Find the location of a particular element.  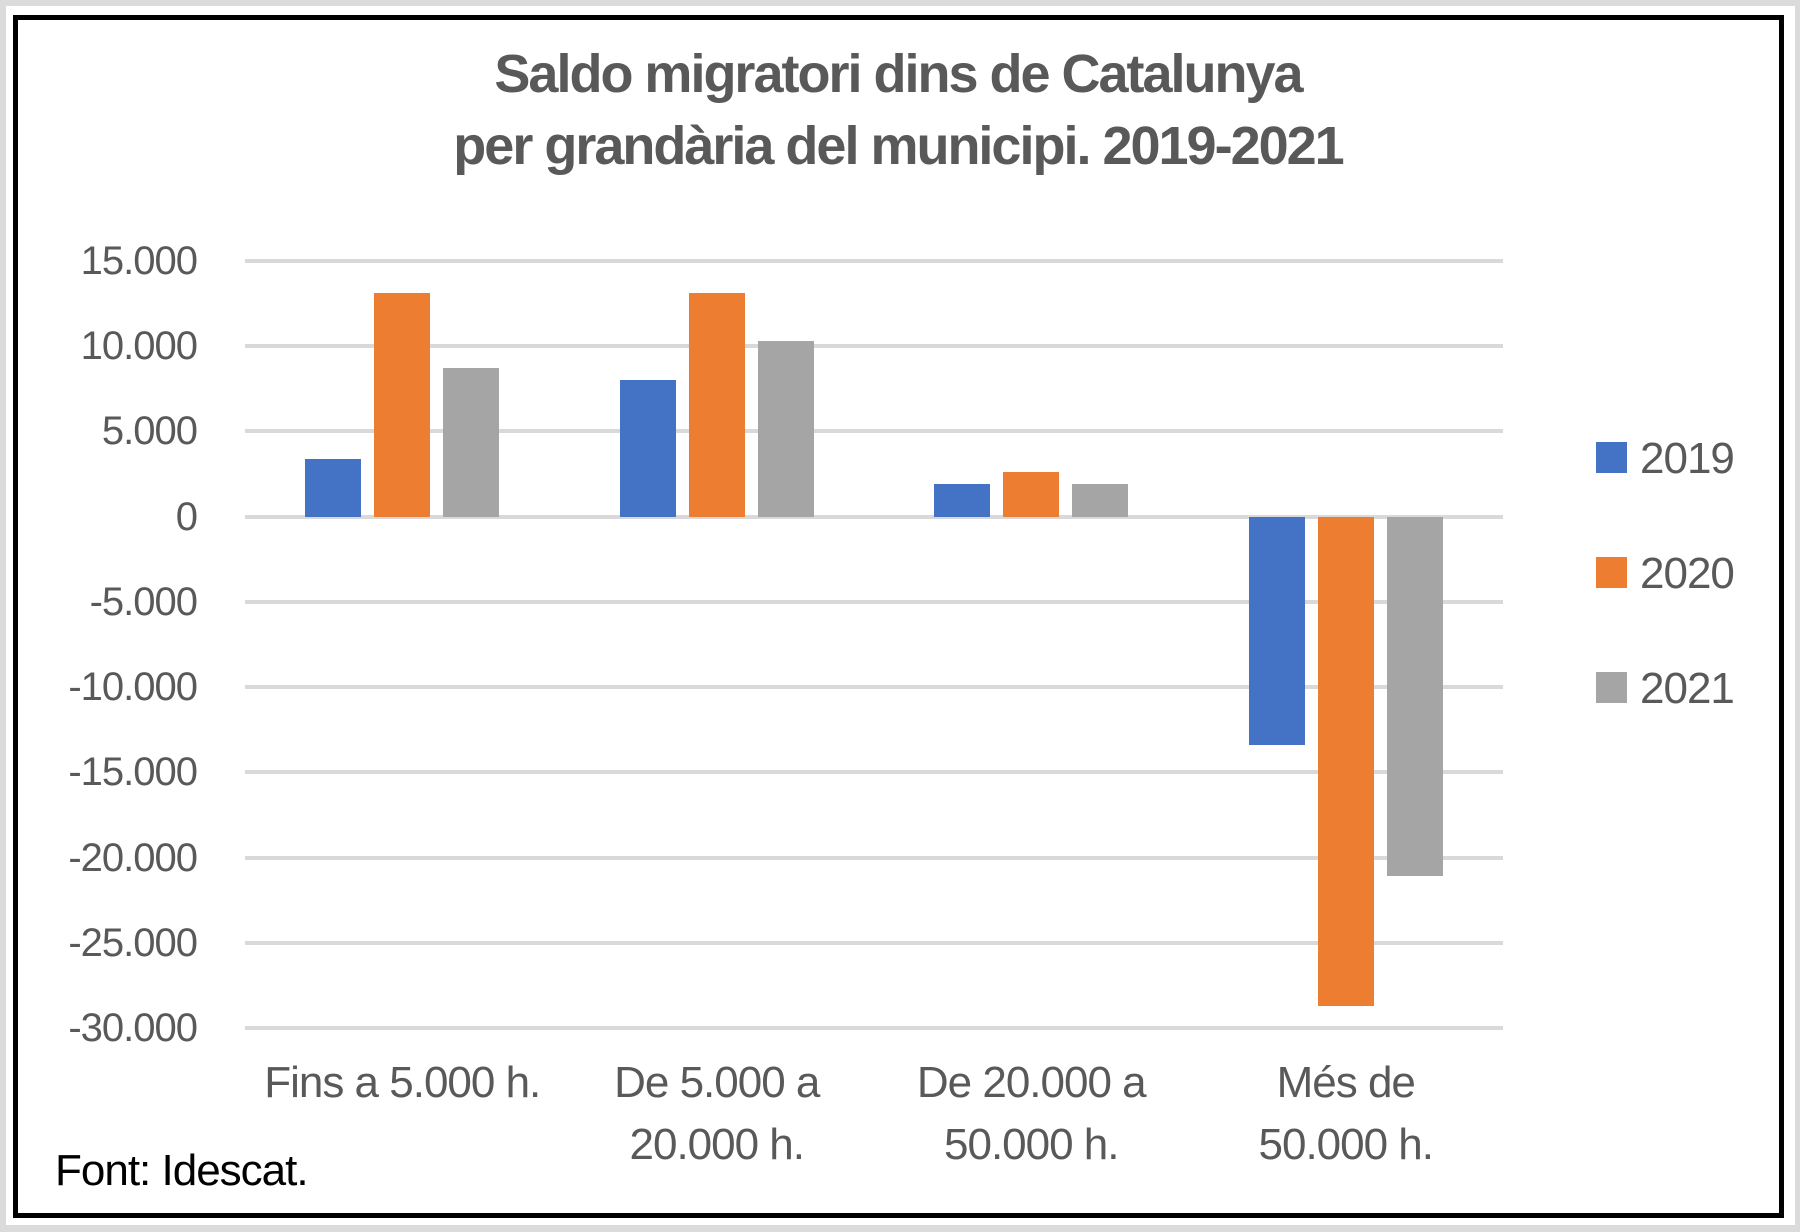

x-axis-category-label-line: De 5.000 a is located at coordinates (717, 1082).